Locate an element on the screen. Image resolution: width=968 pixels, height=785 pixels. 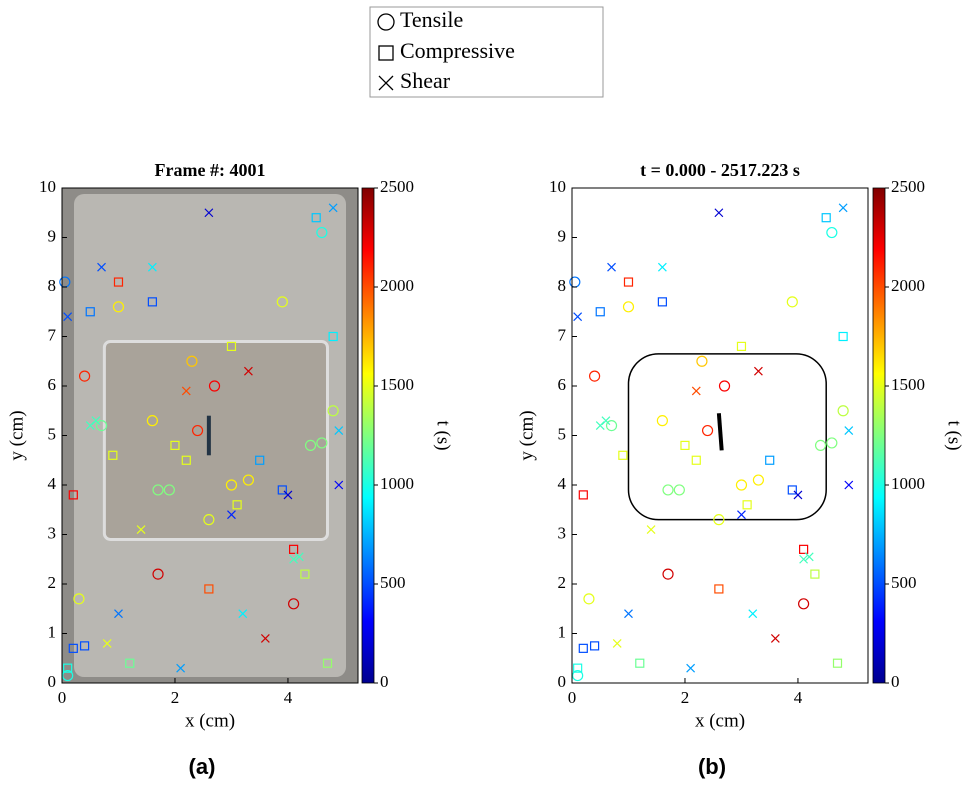
x-tick-label: 2 is located at coordinates (175, 697).